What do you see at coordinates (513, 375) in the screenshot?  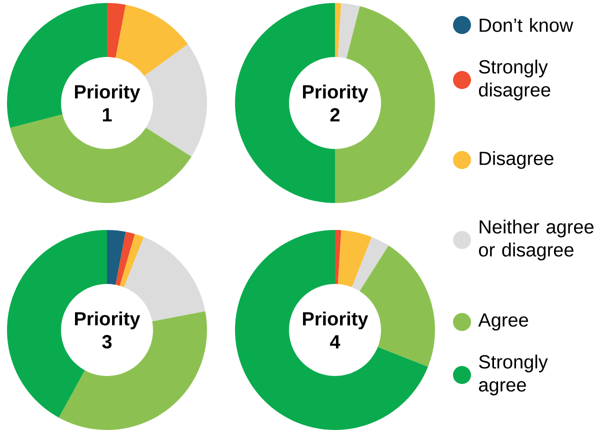 I see `legend-label: Strongly agree` at bounding box center [513, 375].